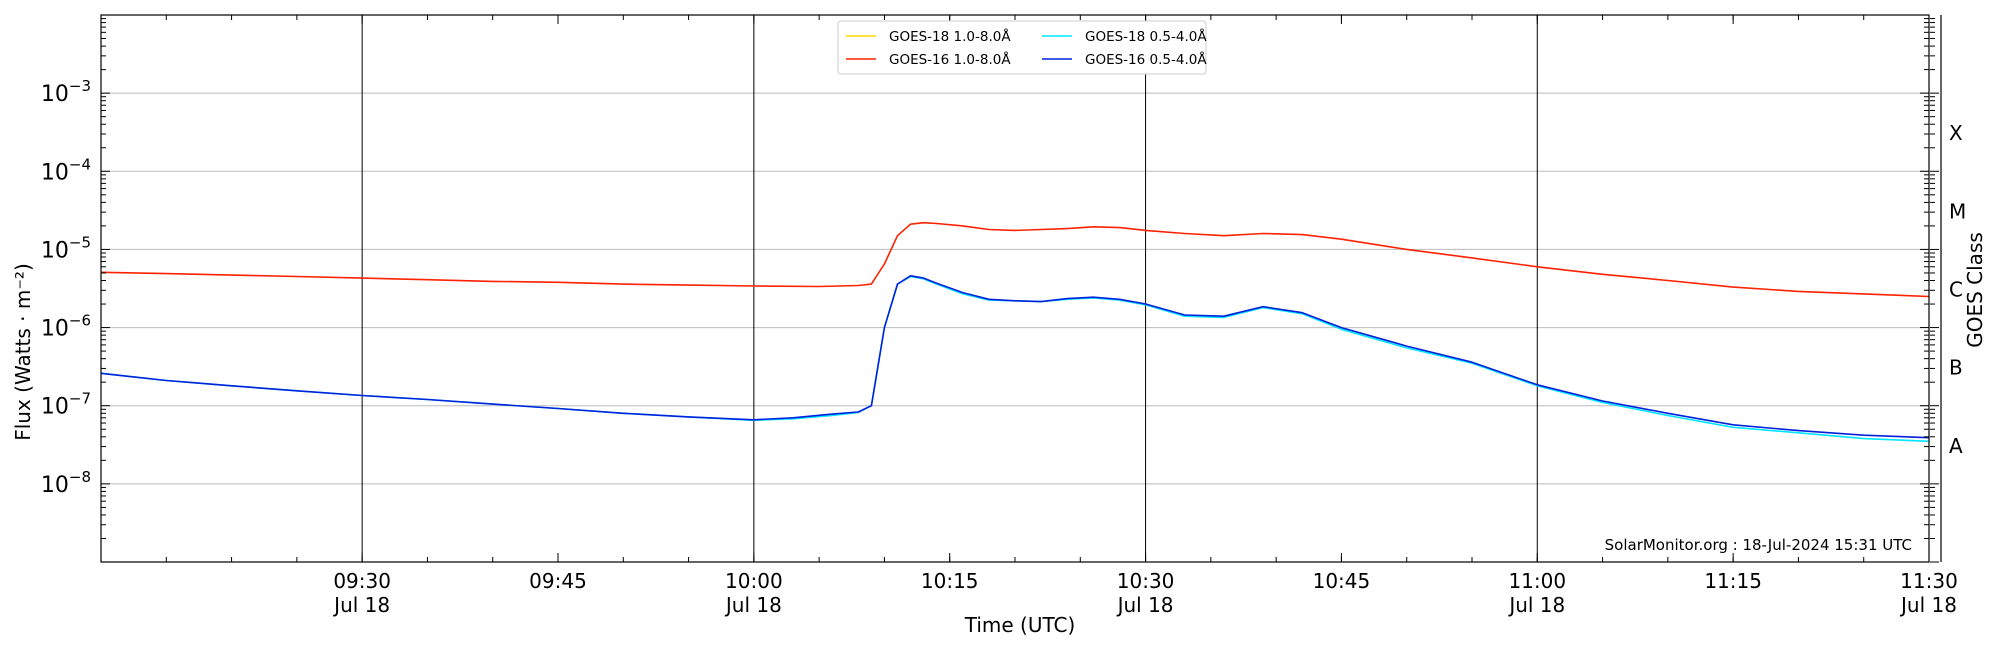  What do you see at coordinates (950, 581) in the screenshot?
I see `x-tick-label: 10:15` at bounding box center [950, 581].